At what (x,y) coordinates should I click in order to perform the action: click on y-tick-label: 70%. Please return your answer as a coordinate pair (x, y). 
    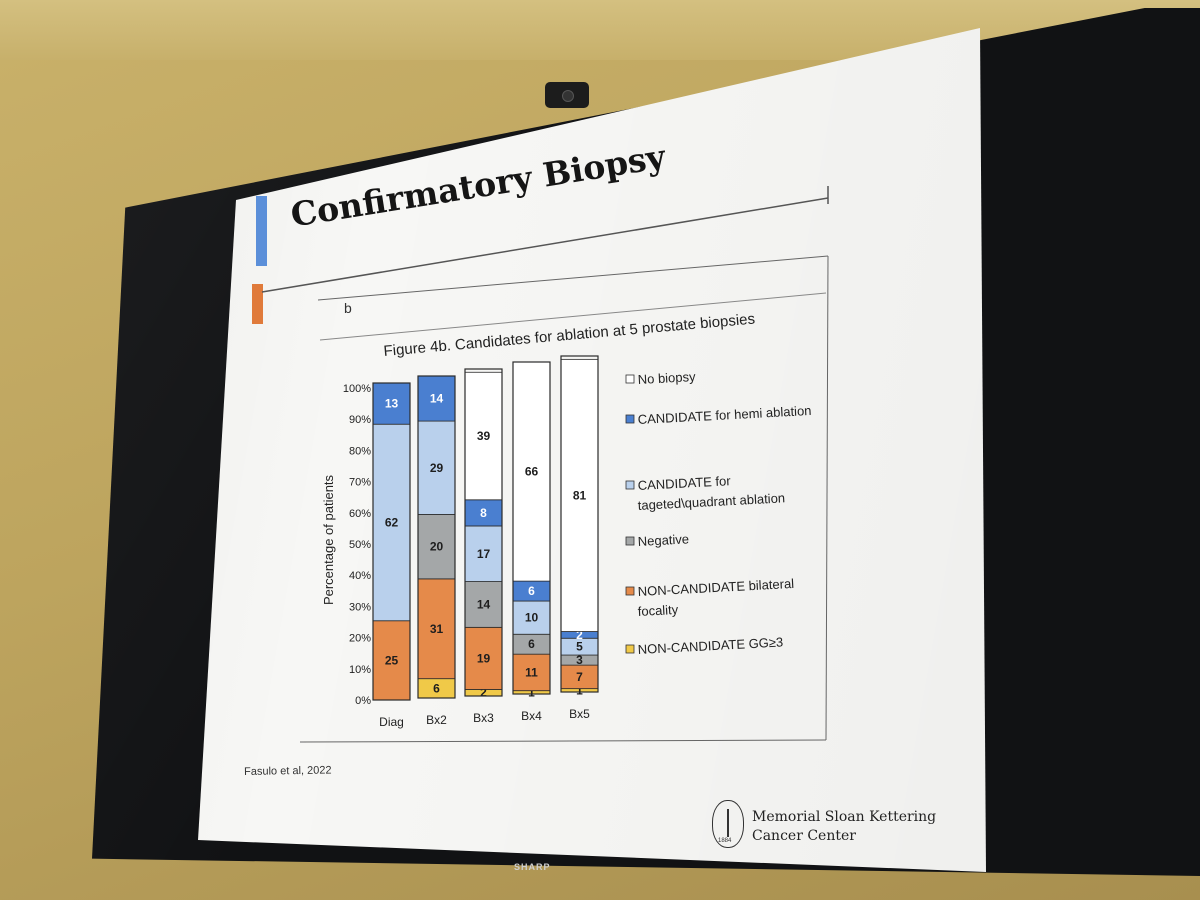
    Looking at the image, I should click on (360, 483).